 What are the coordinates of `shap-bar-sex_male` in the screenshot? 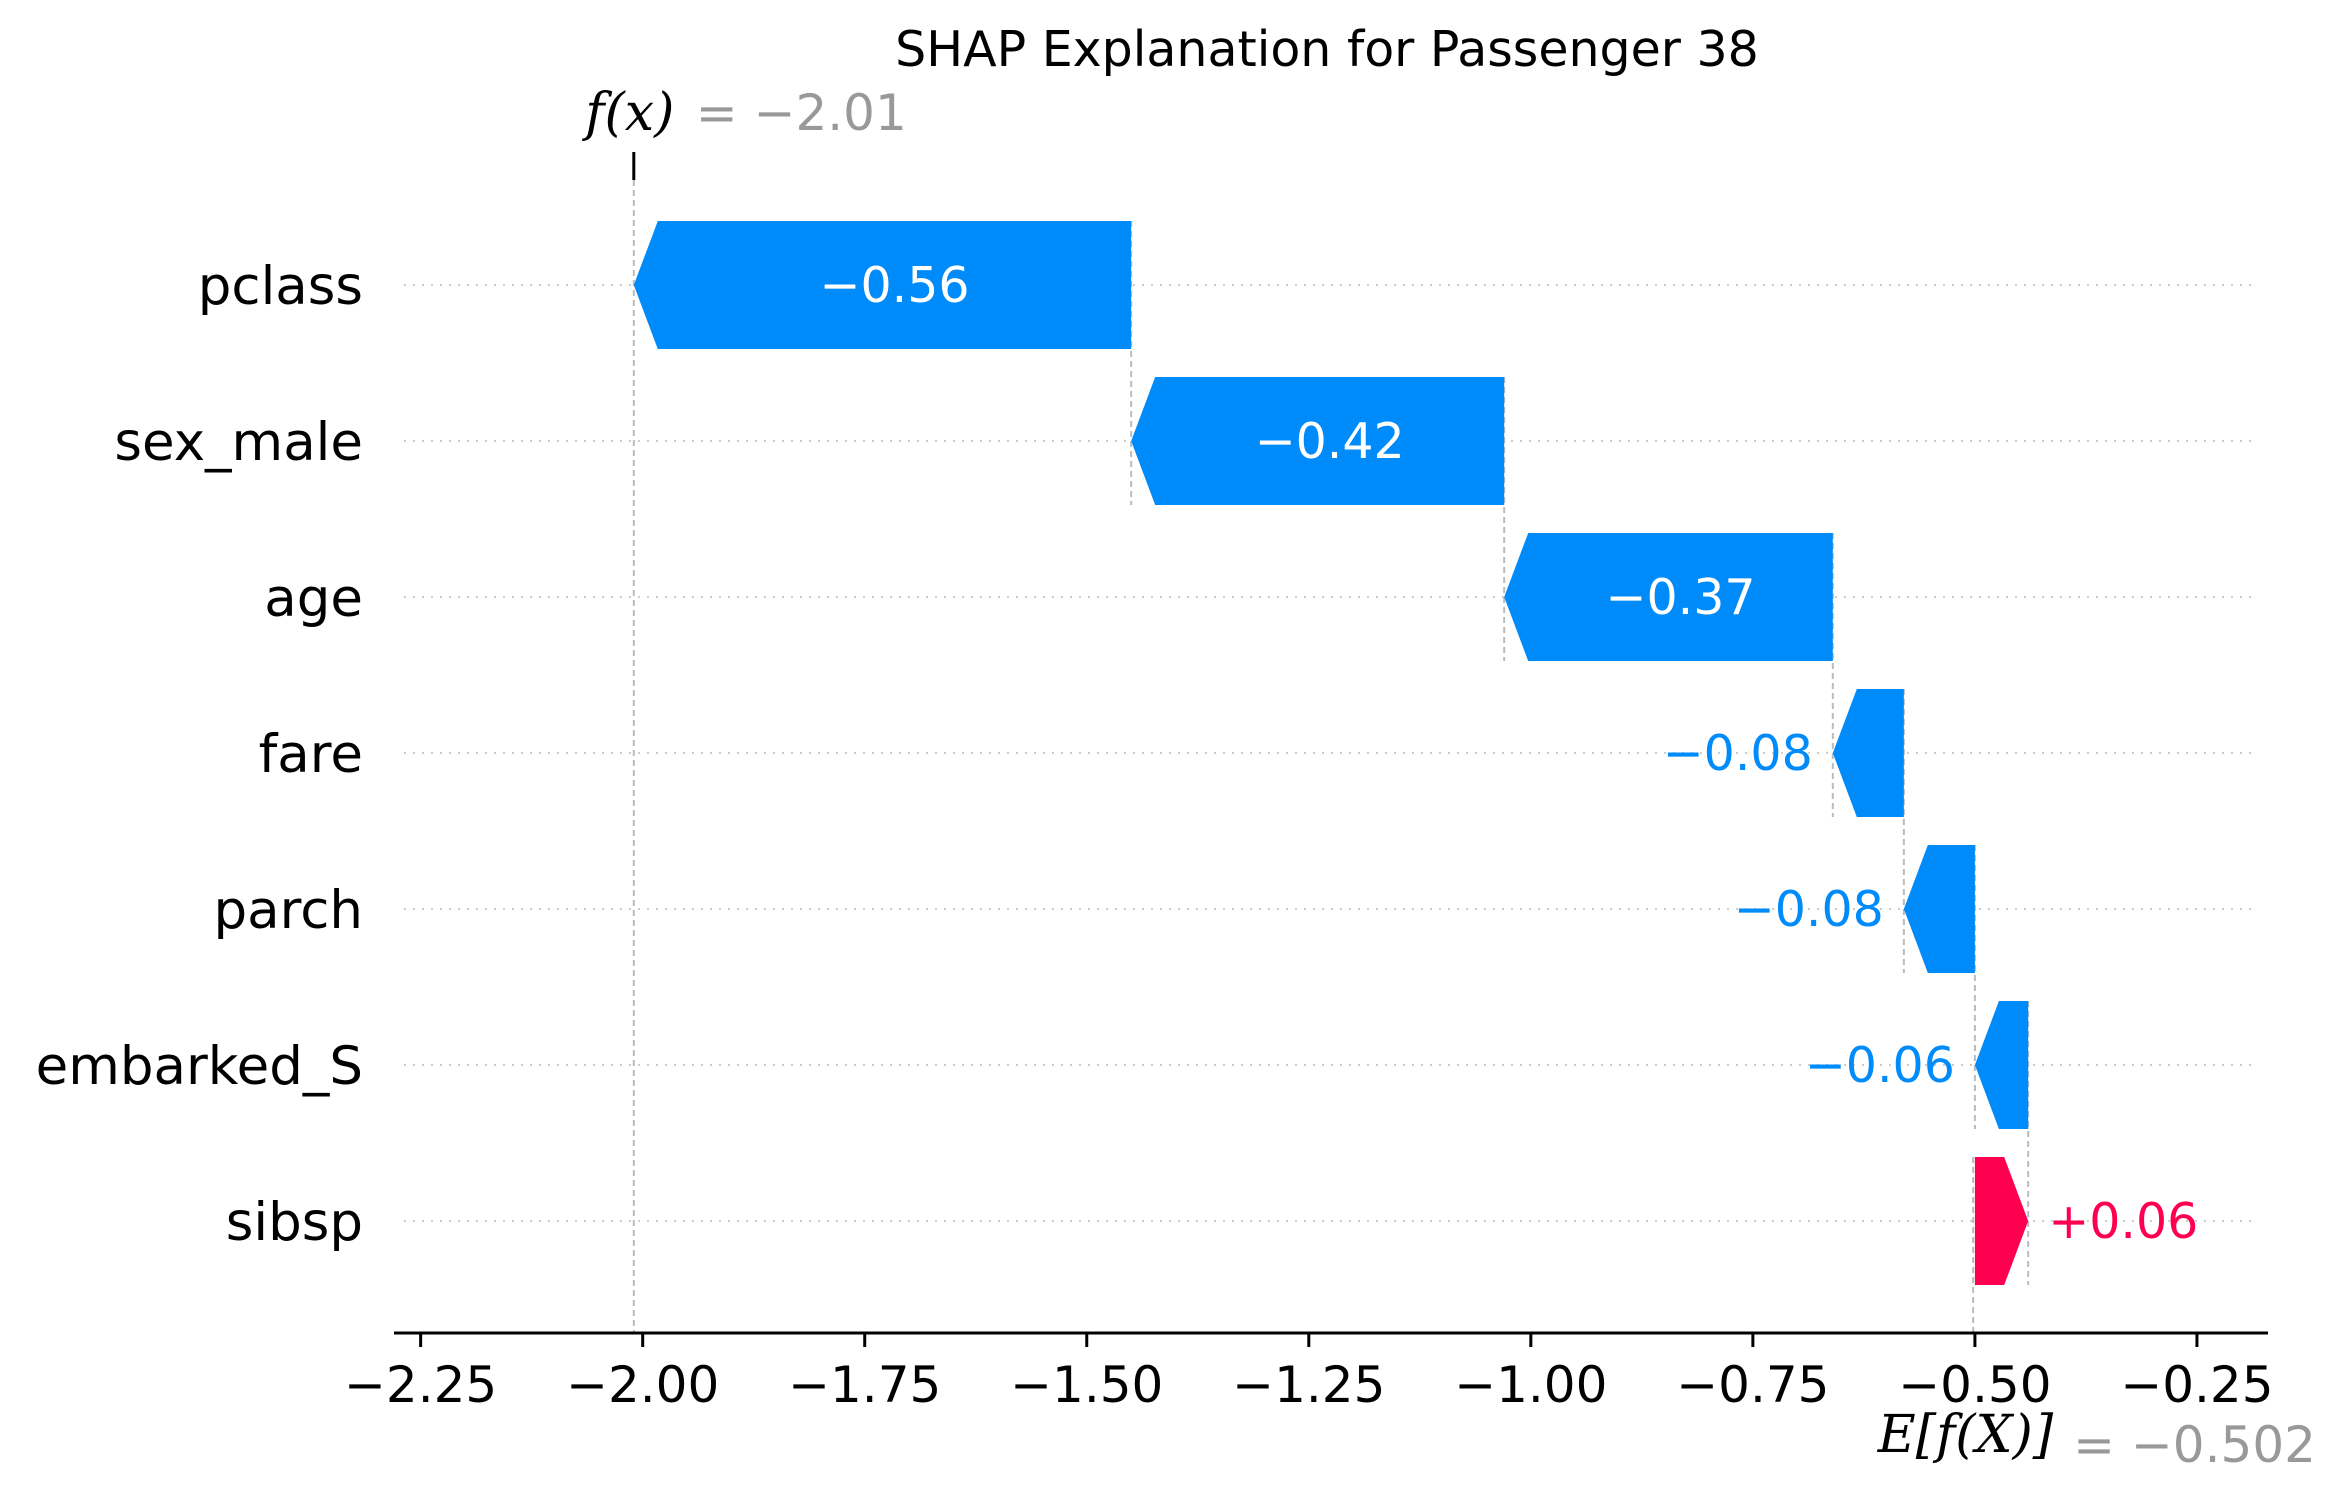 It's located at (1318, 441).